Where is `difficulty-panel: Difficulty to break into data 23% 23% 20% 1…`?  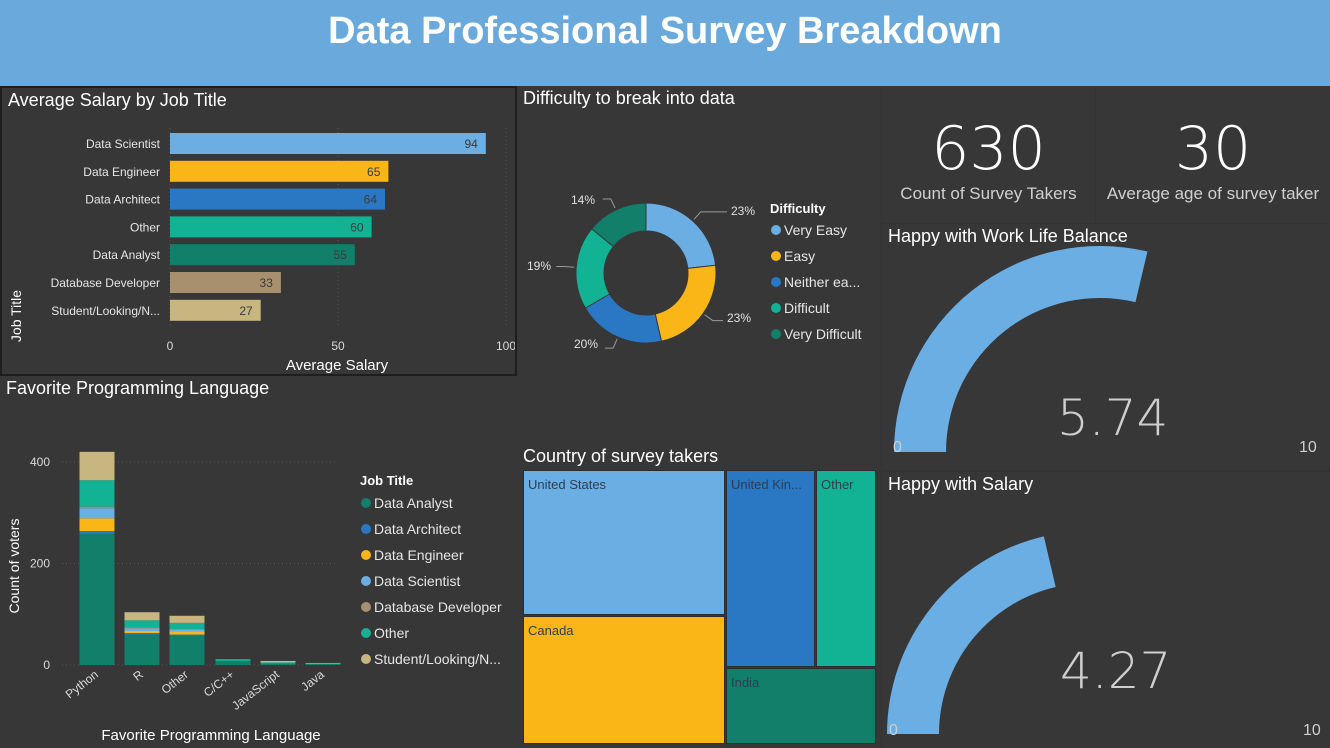
difficulty-panel: Difficulty to break into data 23% 23% 20% 1… is located at coordinates (699, 265).